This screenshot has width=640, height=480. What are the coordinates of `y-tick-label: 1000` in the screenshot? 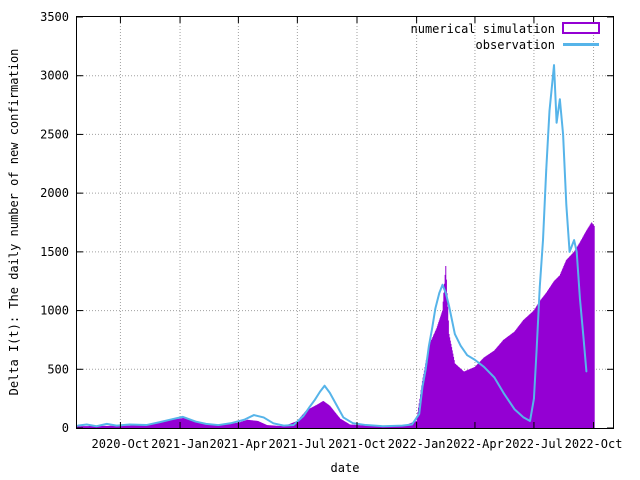 It's located at (54, 311).